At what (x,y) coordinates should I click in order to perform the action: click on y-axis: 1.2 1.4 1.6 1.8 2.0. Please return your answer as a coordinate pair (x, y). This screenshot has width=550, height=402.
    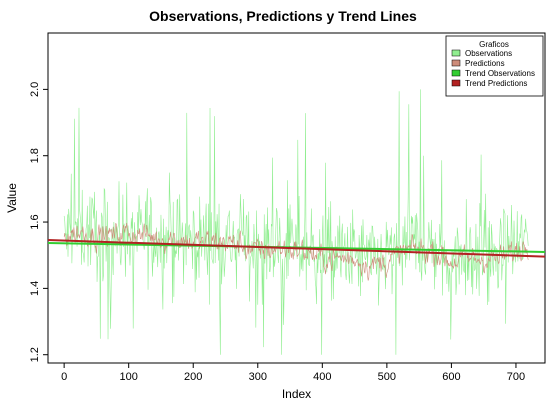
    Looking at the image, I should click on (38, 222).